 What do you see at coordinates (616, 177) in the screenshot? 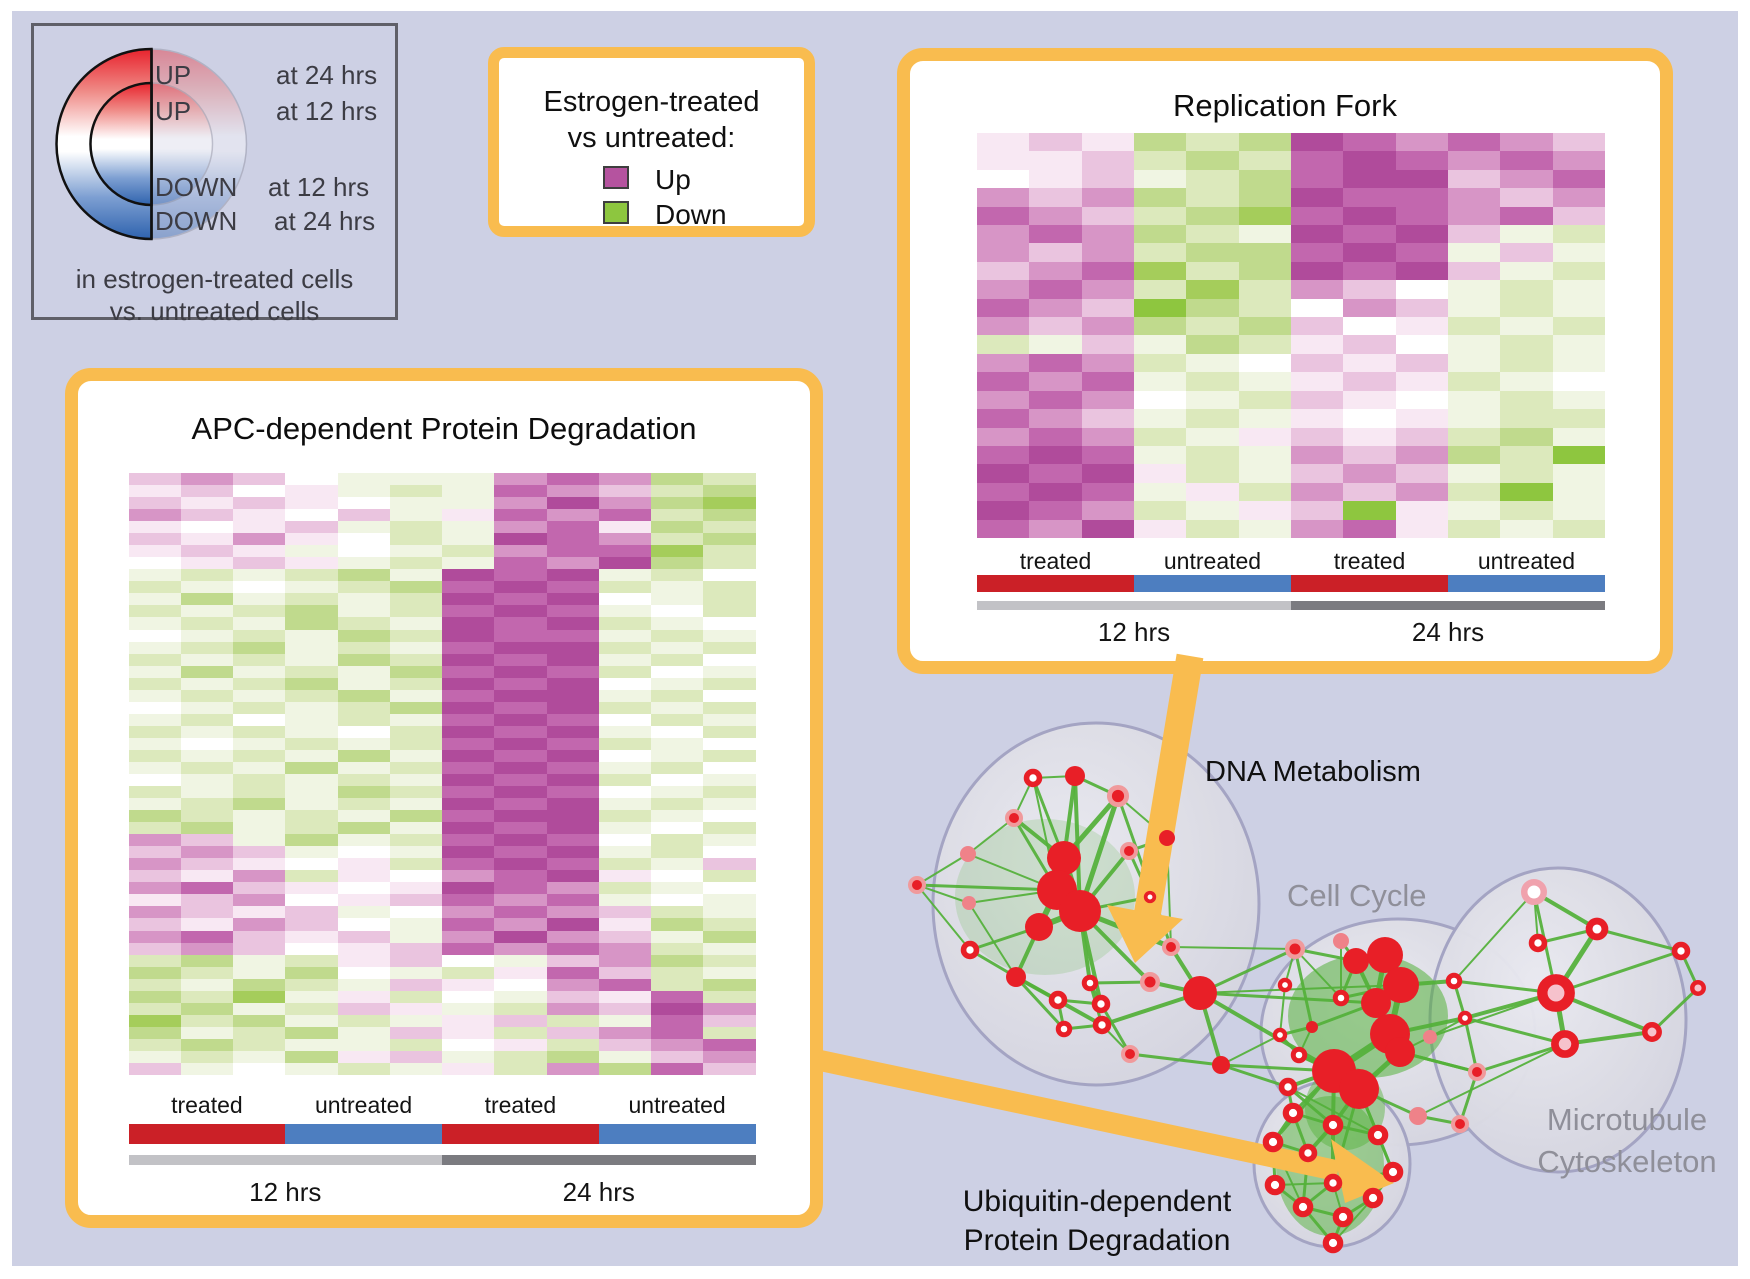
I see `up-color-swatch` at bounding box center [616, 177].